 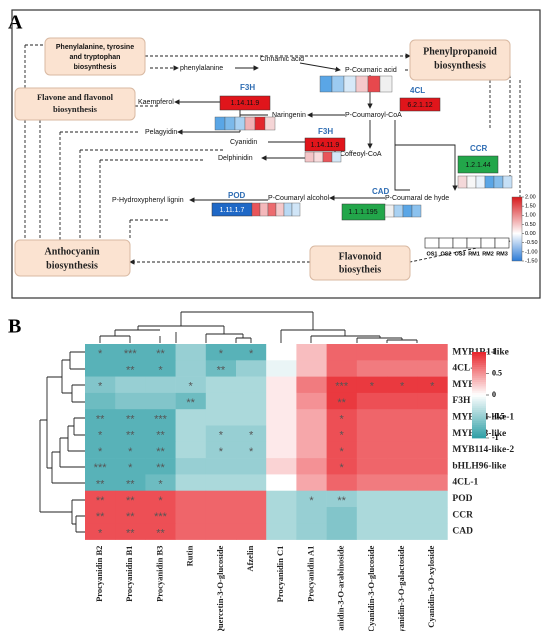 What do you see at coordinates (99, 574) in the screenshot?
I see `column-label: Procyanidin B2` at bounding box center [99, 574].